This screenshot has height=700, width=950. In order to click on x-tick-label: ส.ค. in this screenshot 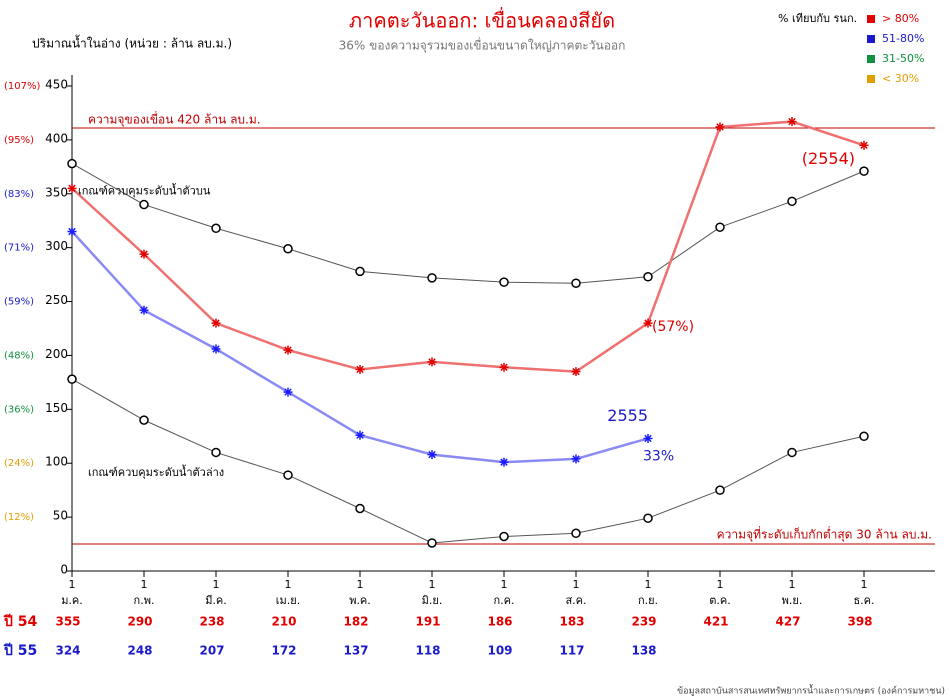, I will do `click(575, 600)`.